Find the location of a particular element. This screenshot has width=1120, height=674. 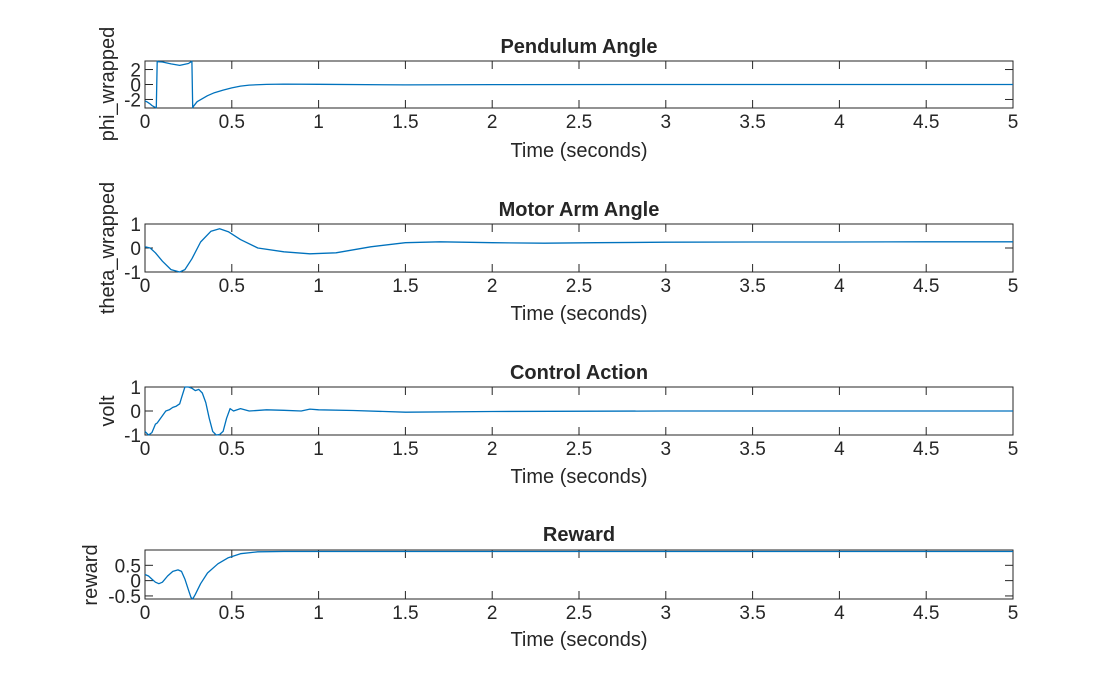

chart-title: Control Action is located at coordinates (579, 373).